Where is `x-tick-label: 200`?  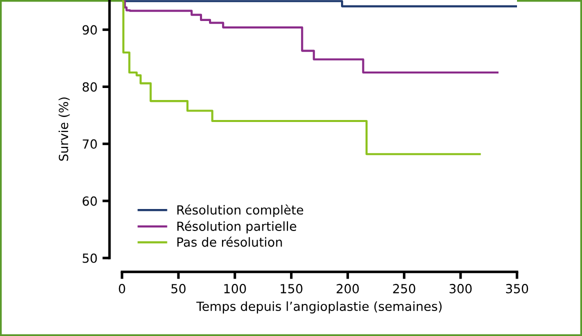 x-tick-label: 200 is located at coordinates (347, 289).